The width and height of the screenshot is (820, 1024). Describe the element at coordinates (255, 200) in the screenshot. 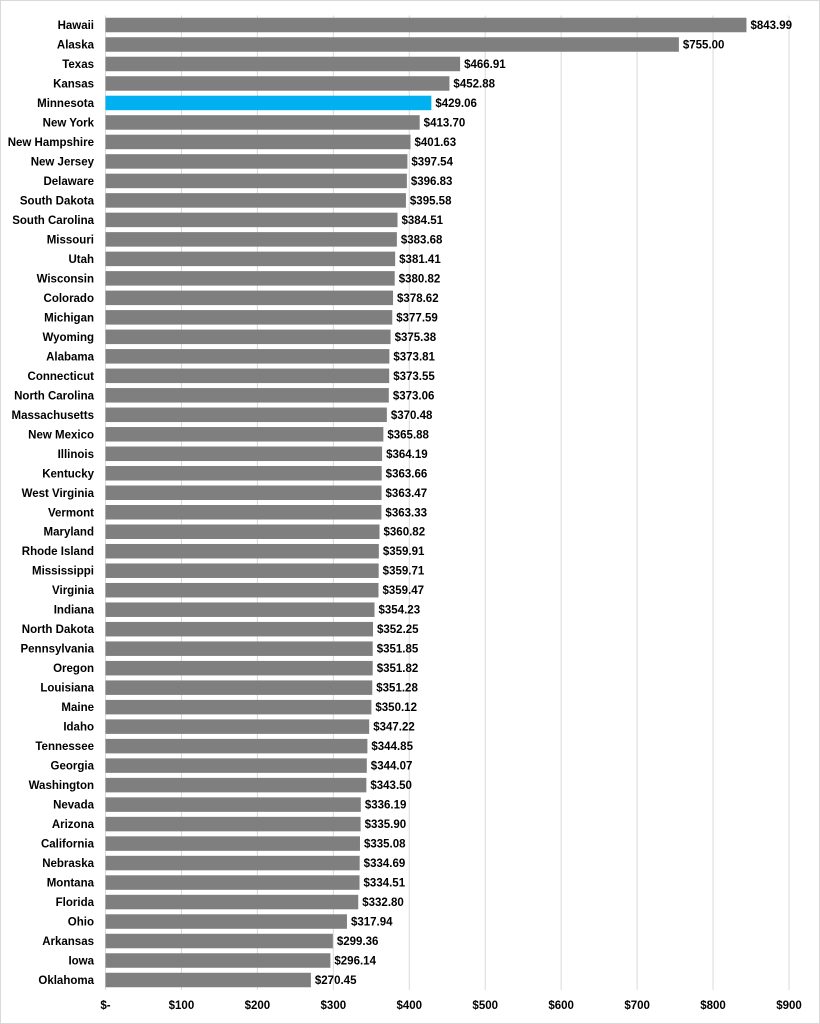

I see `bar-south-dakota` at that location.